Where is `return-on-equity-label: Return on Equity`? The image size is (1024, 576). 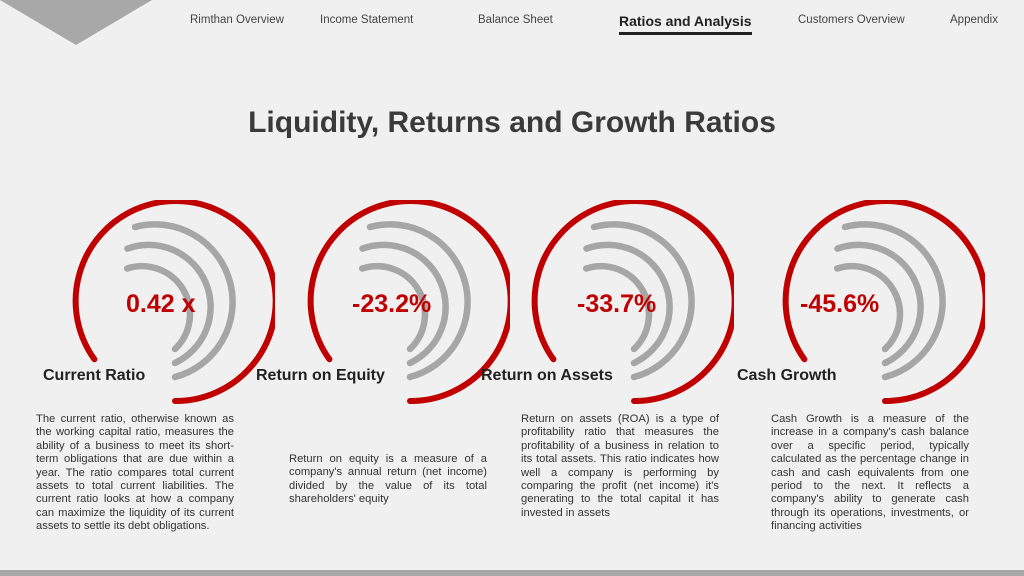 return-on-equity-label: Return on Equity is located at coordinates (320, 375).